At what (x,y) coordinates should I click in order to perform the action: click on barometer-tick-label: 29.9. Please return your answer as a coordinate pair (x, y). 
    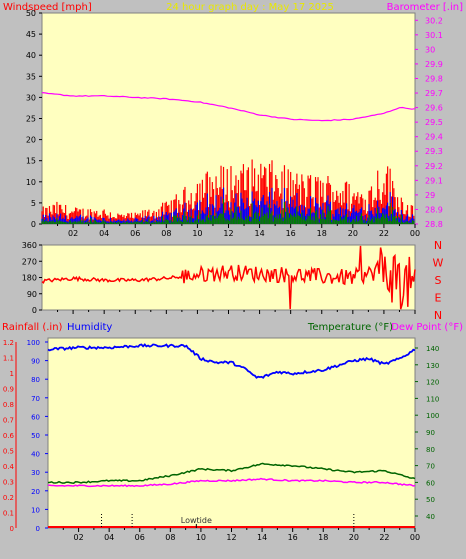
    Looking at the image, I should click on (434, 64).